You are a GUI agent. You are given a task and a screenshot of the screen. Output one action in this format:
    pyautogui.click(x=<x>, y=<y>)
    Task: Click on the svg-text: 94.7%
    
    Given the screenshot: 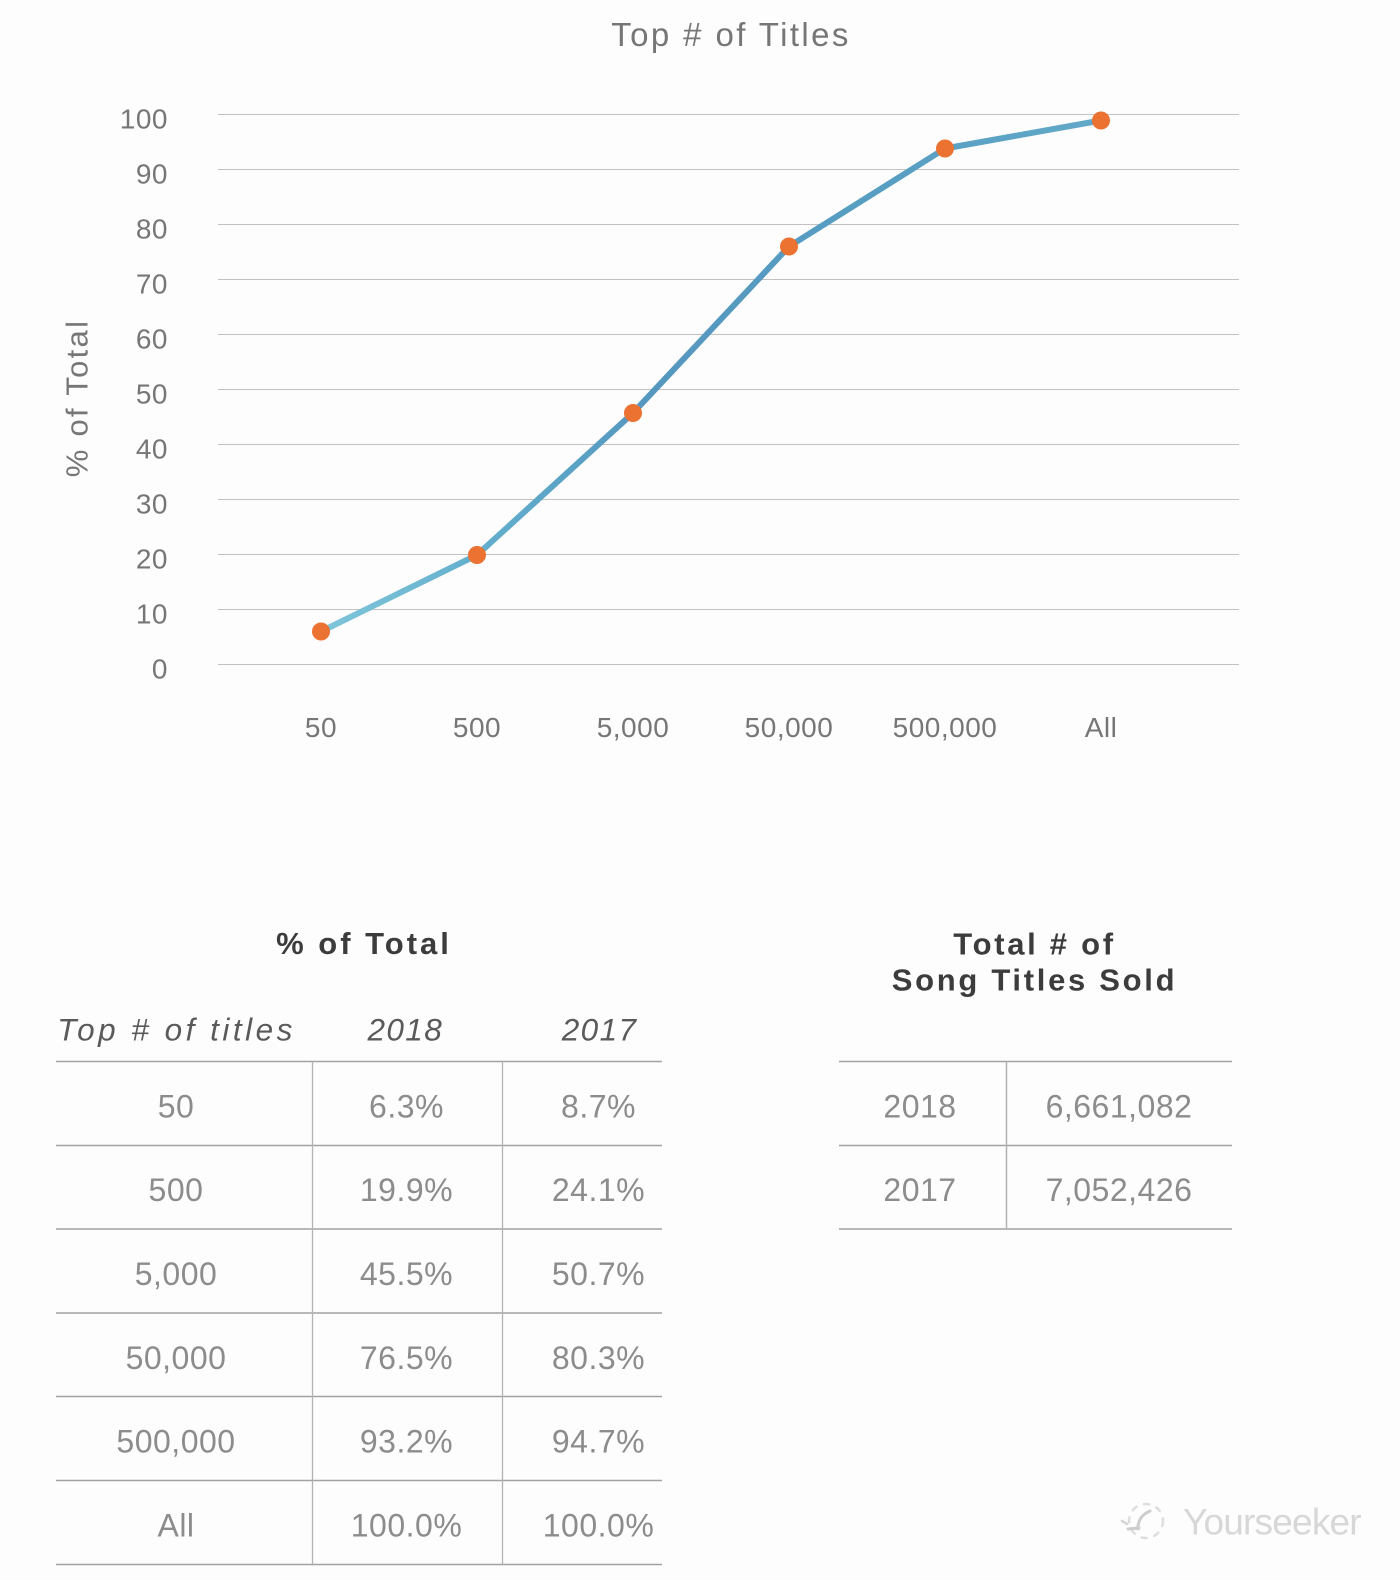 What is the action you would take?
    pyautogui.click(x=598, y=1442)
    